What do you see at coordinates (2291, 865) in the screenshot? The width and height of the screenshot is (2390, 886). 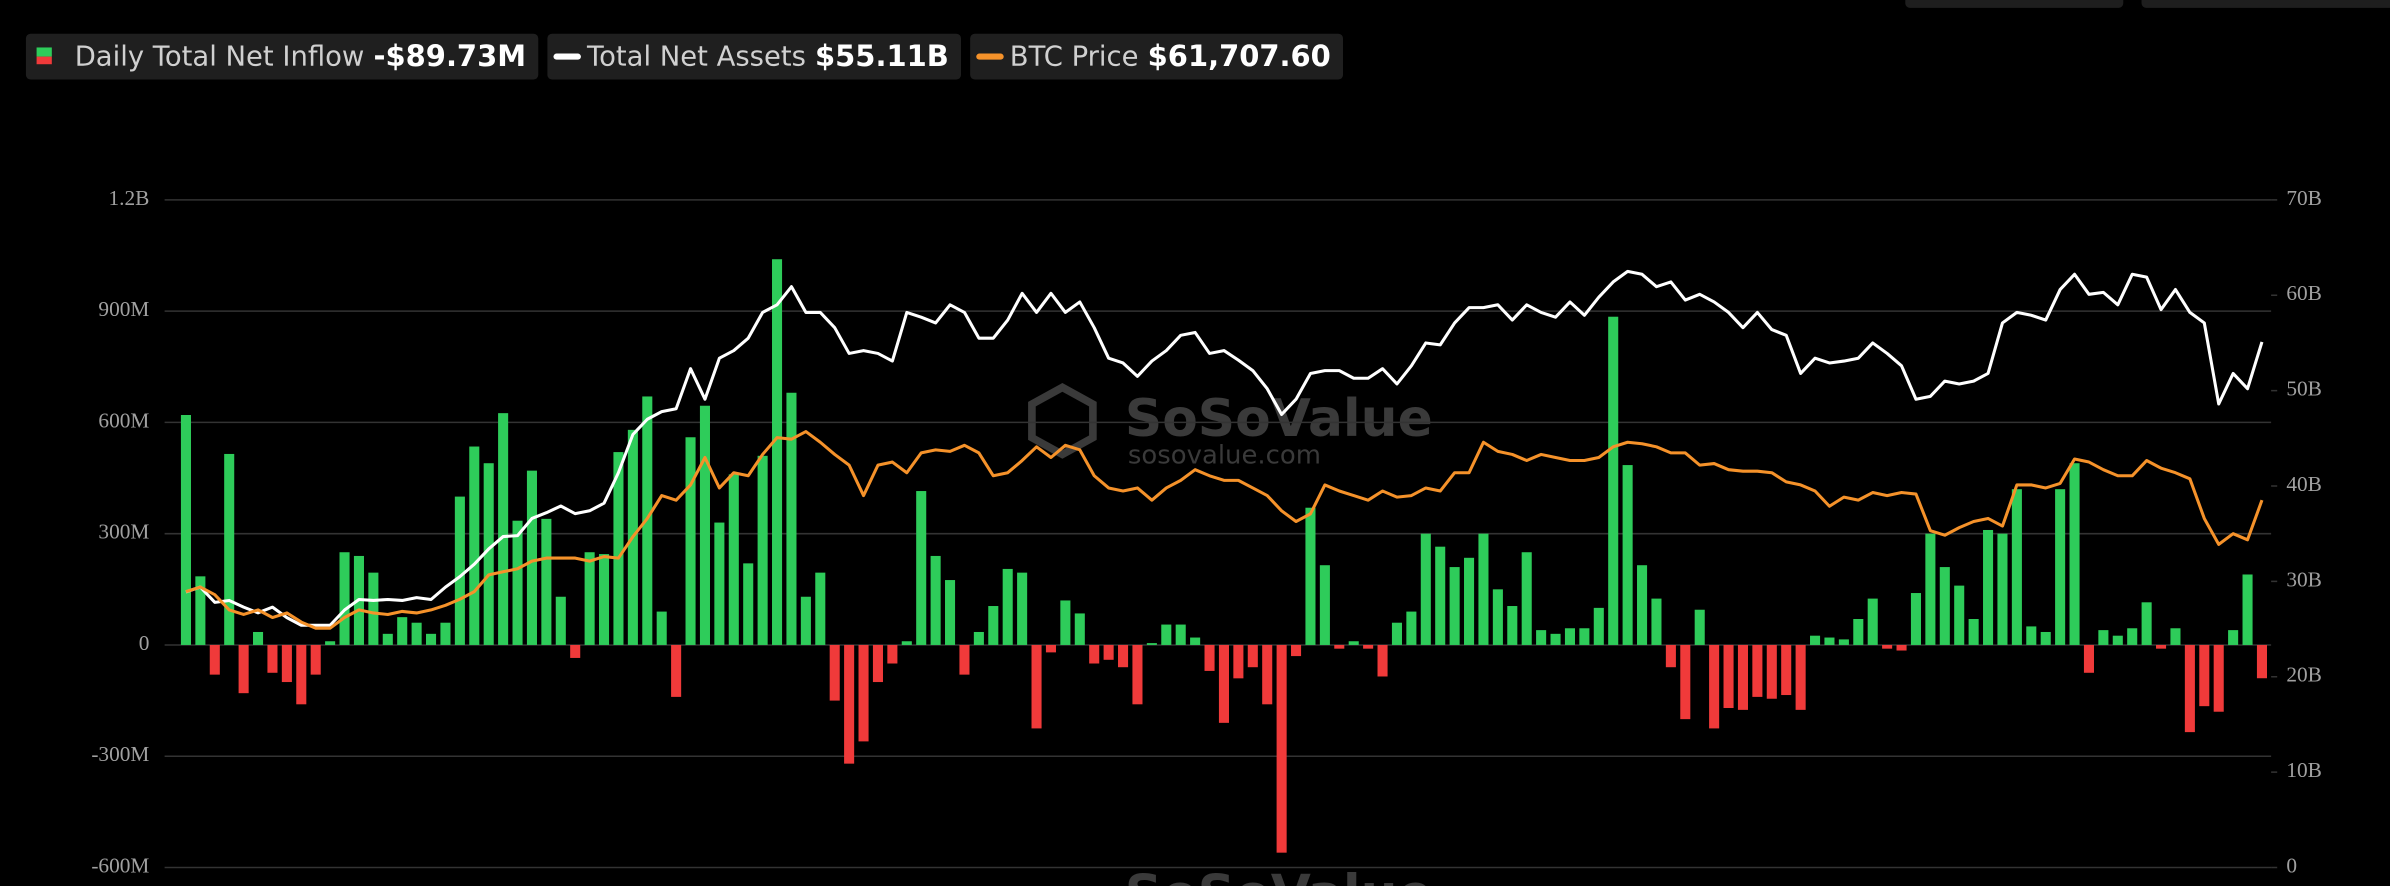 I see `y2-tick-label: 0` at bounding box center [2291, 865].